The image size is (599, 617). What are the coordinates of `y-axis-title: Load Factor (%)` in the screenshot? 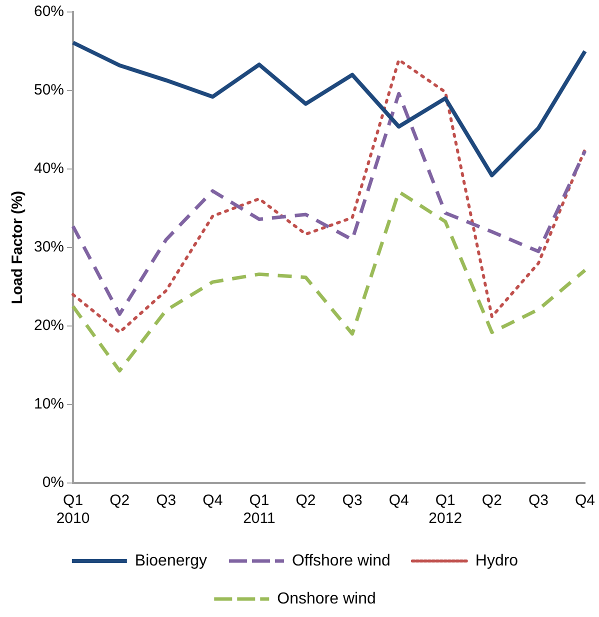 It's located at (17, 247).